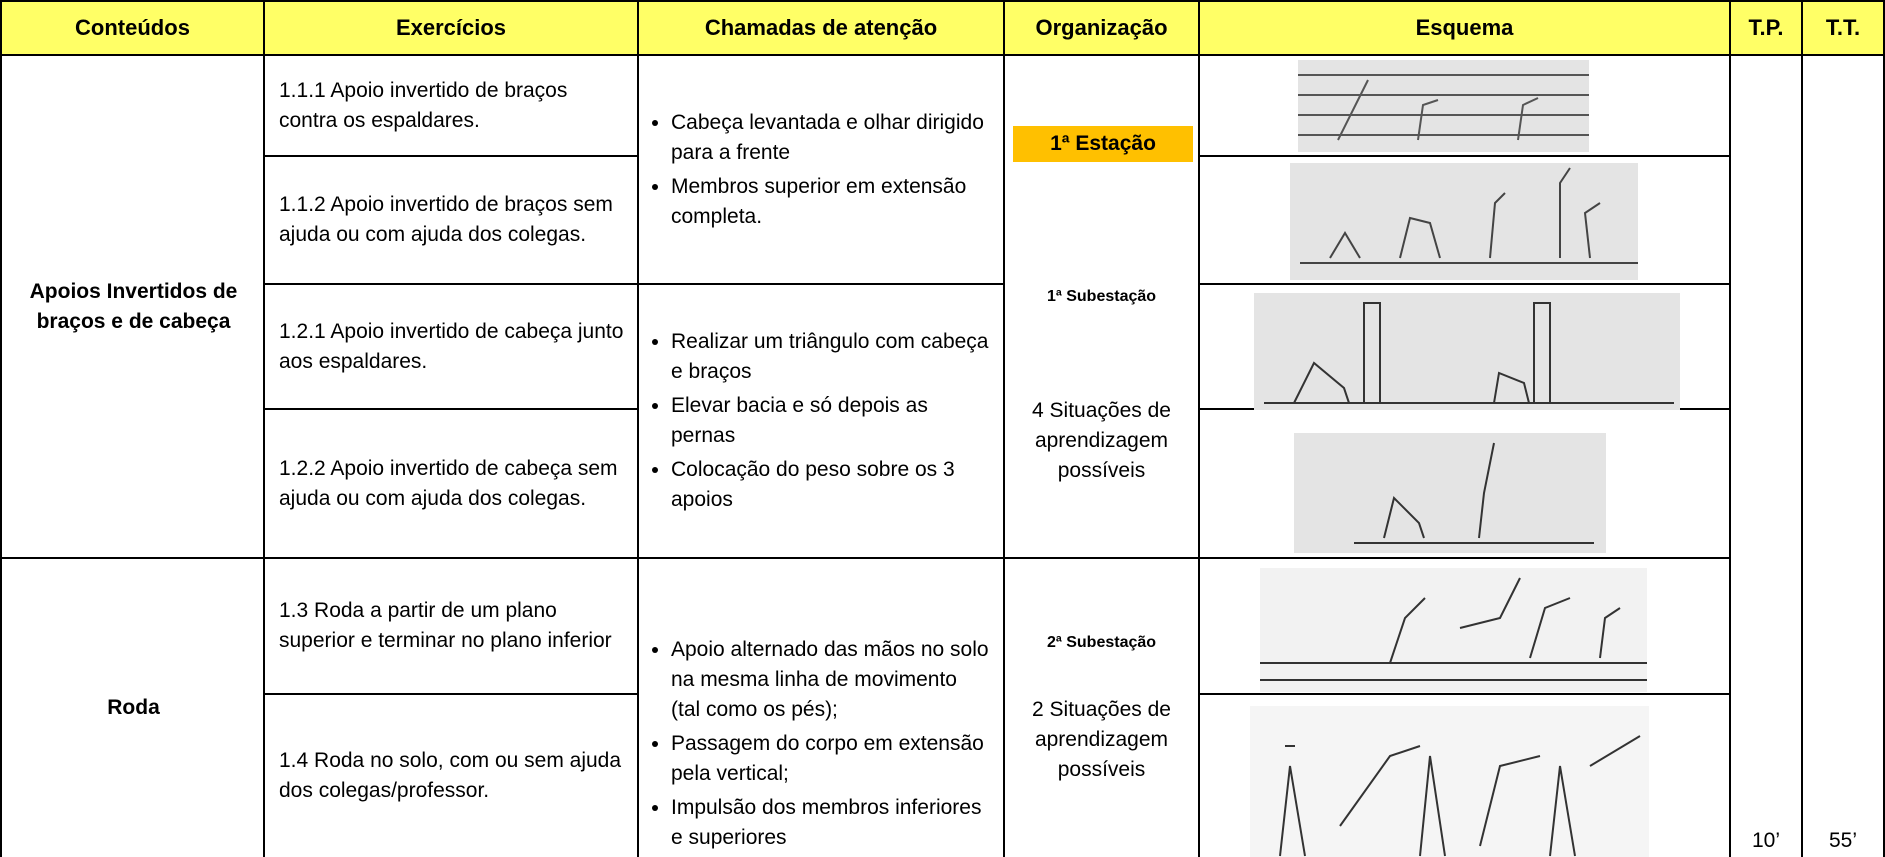 The height and width of the screenshot is (857, 1885). What do you see at coordinates (831, 421) in the screenshot?
I see `bullet-item: Elevar bacia e só depois as pernas` at bounding box center [831, 421].